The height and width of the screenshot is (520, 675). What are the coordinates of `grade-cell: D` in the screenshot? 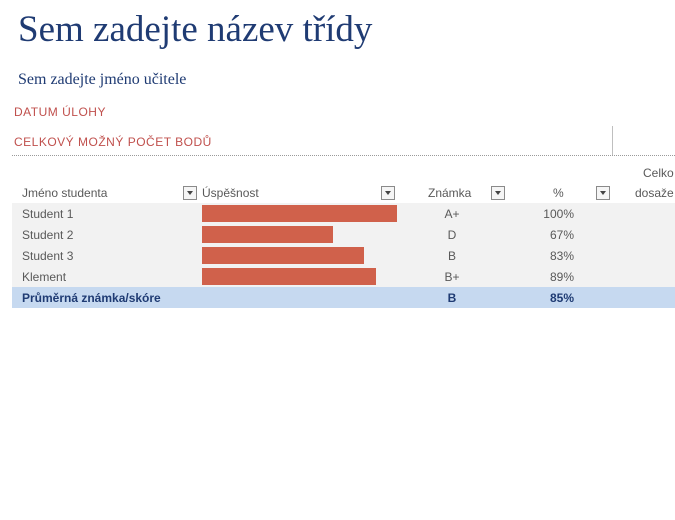 It's located at (452, 235).